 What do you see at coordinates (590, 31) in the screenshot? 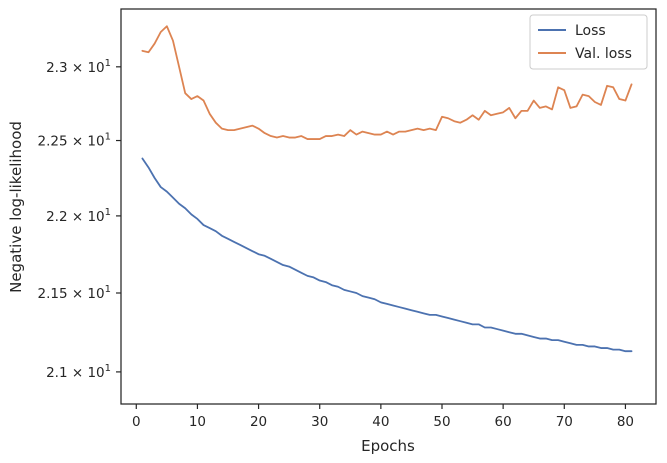
I see `legend-label-loss: Loss` at bounding box center [590, 31].